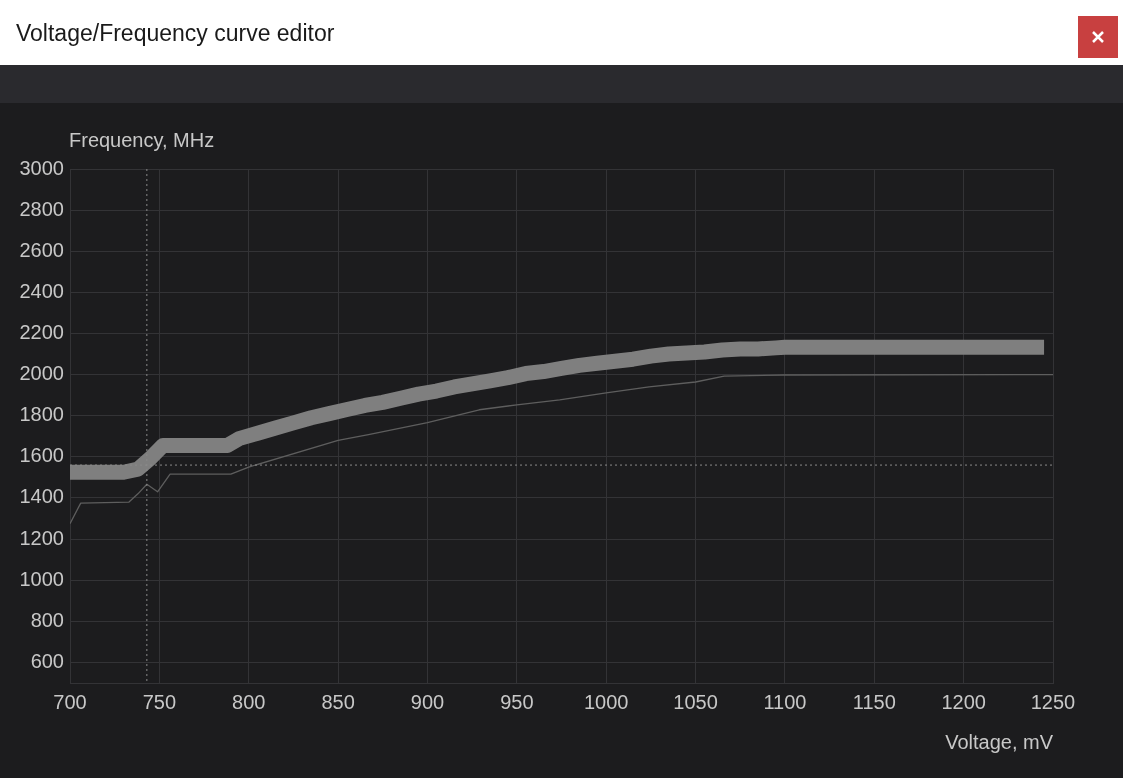 Image resolution: width=1123 pixels, height=778 pixels. What do you see at coordinates (999, 742) in the screenshot?
I see `x-axis-title: Voltage, mV` at bounding box center [999, 742].